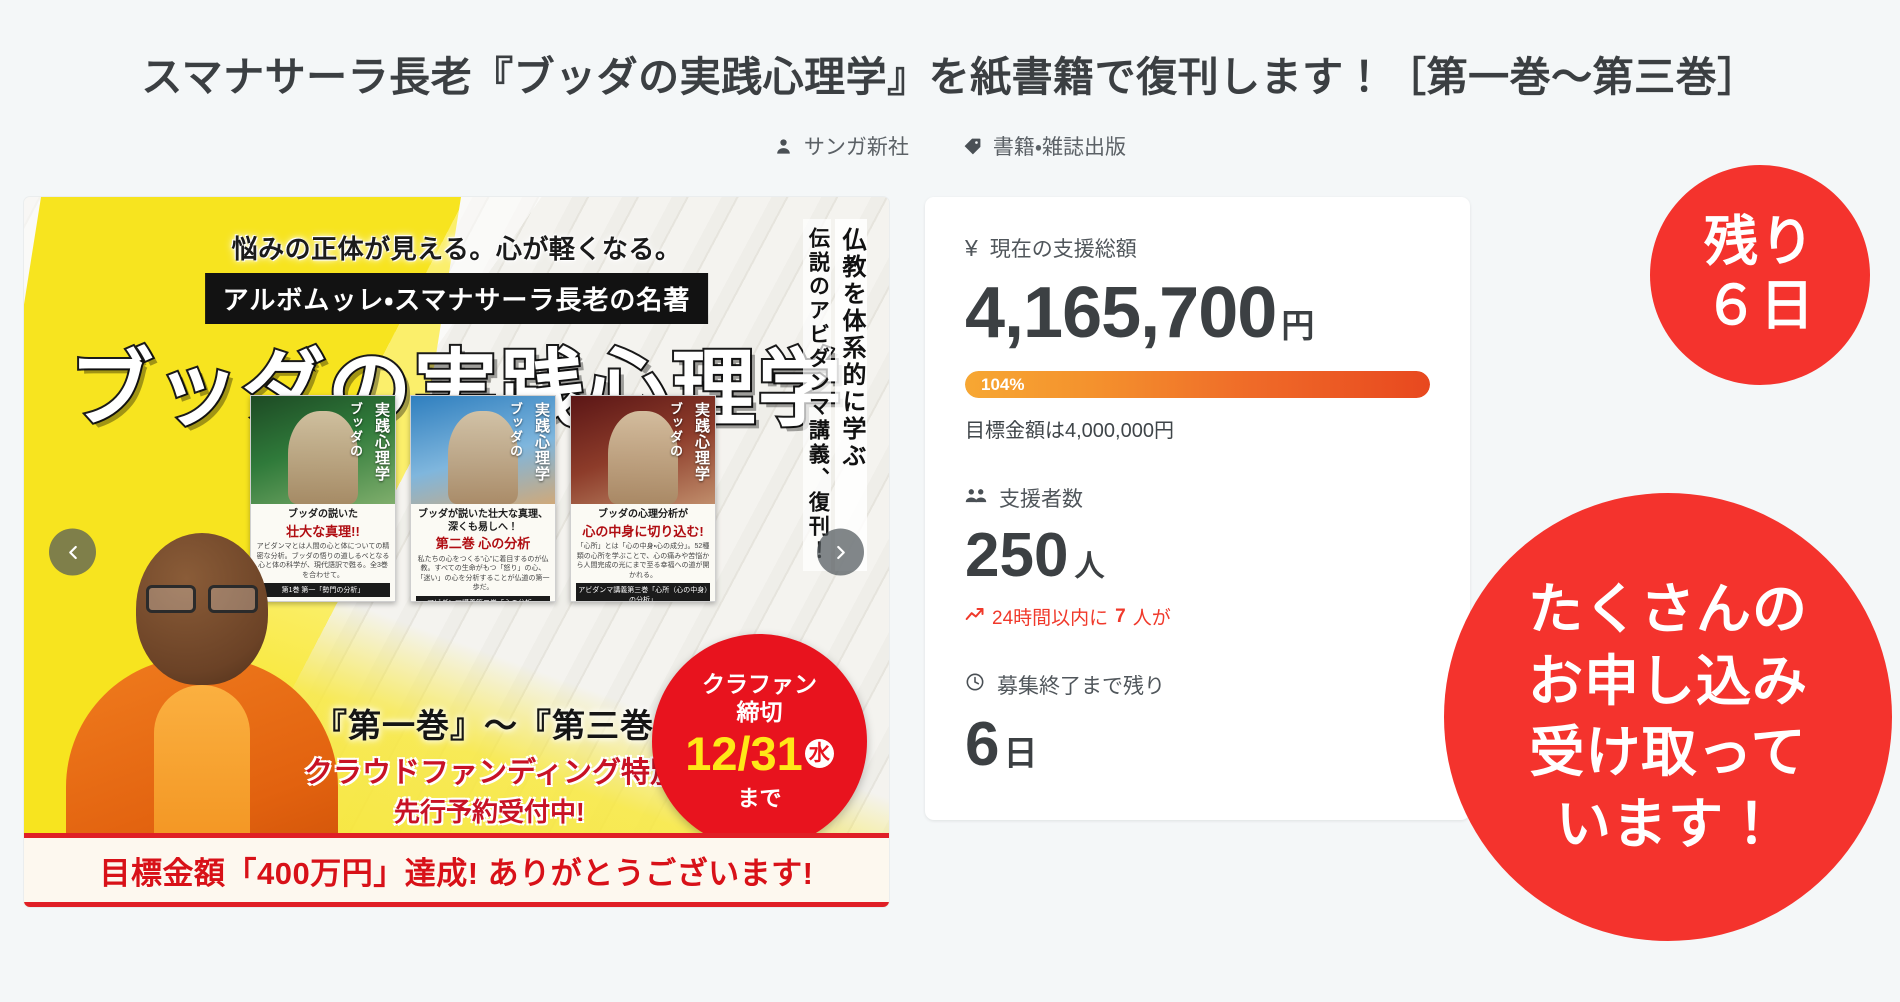 The width and height of the screenshot is (1900, 1002). Describe the element at coordinates (982, 745) in the screenshot. I see `days-value: 6` at that location.